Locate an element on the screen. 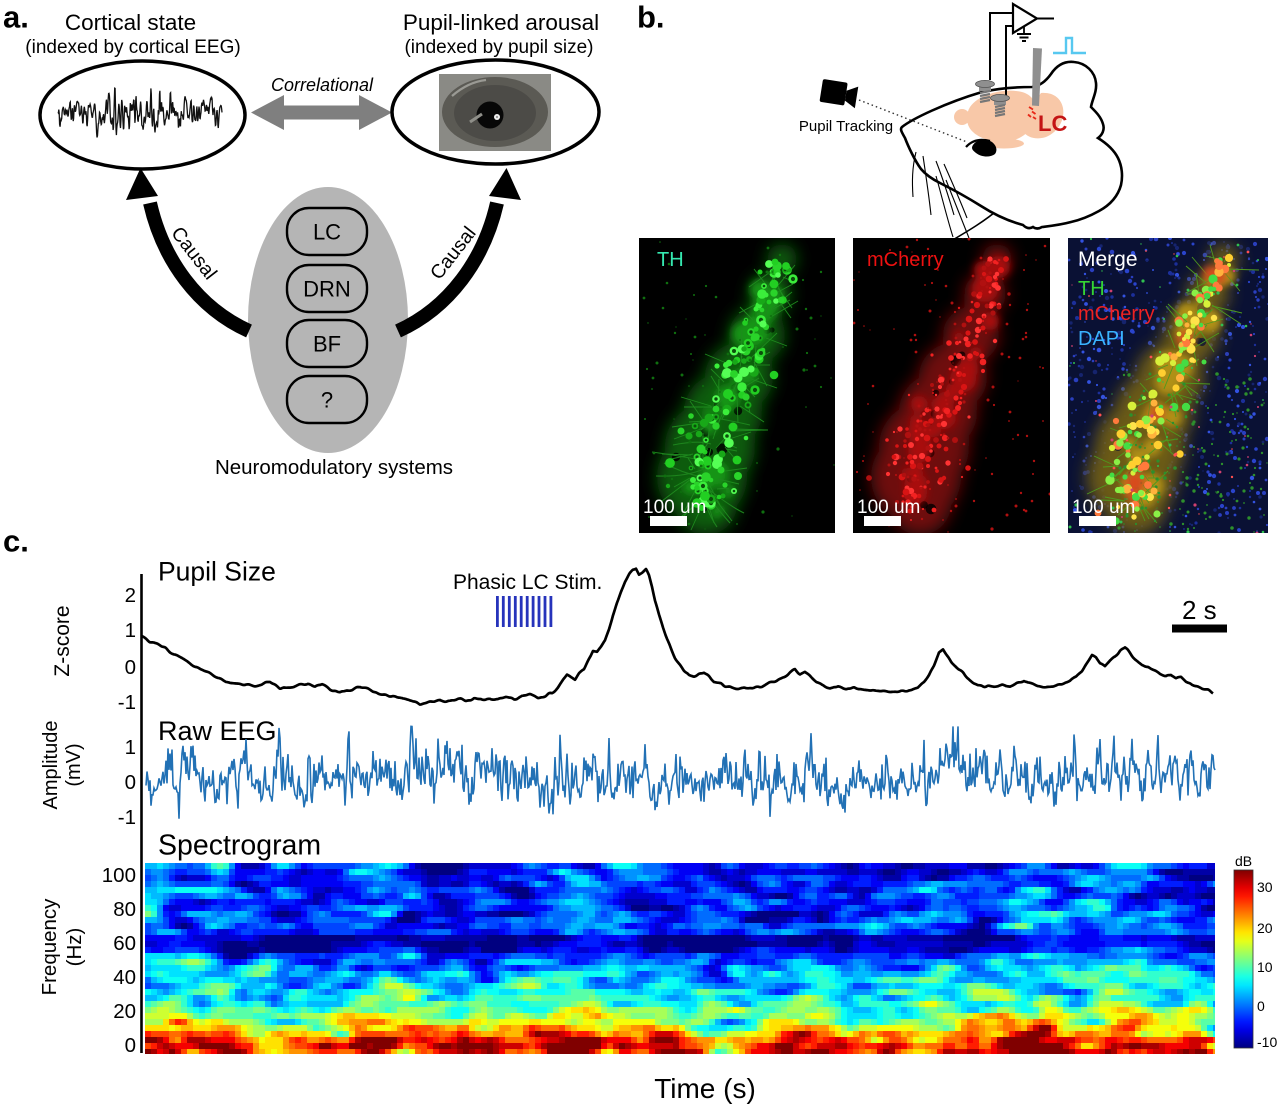 This screenshot has width=1280, height=1113. svg-text: Merge is located at coordinates (1108, 259).